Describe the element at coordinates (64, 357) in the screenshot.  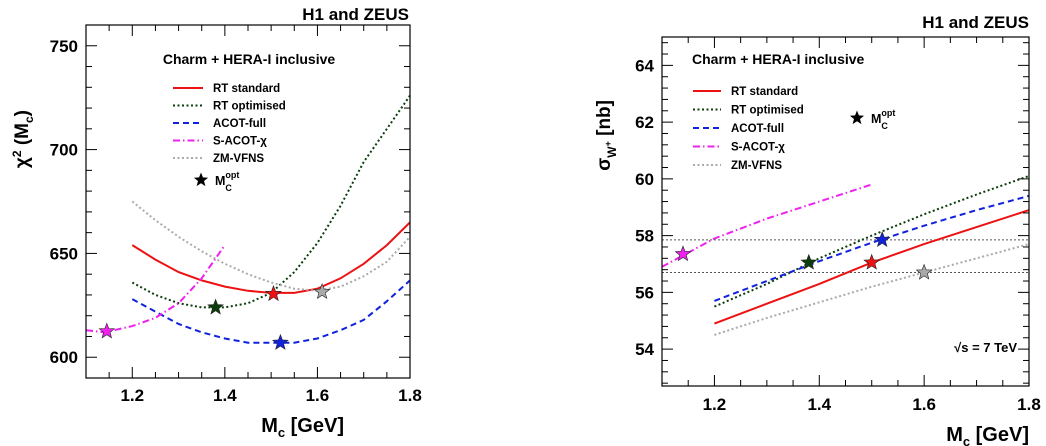
I see `y-tick-label: 600` at that location.